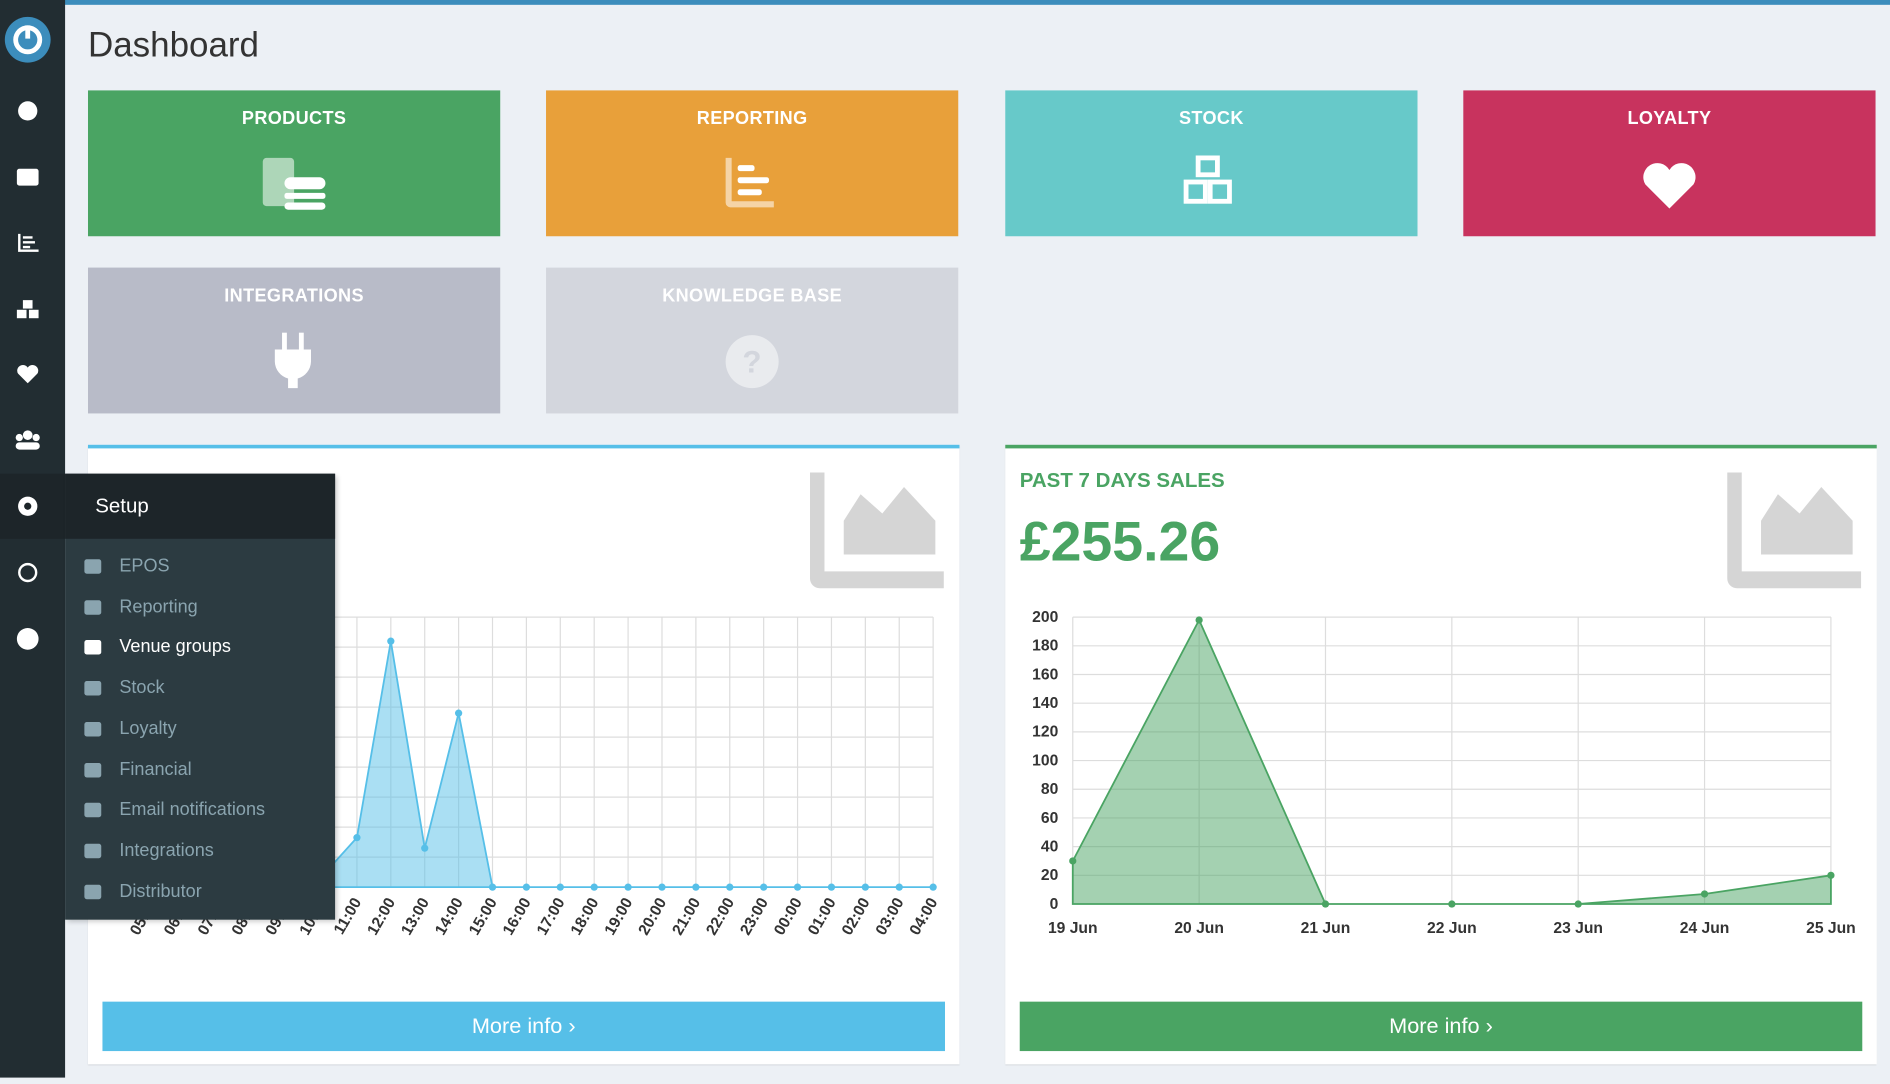 The width and height of the screenshot is (1890, 1084). Describe the element at coordinates (200, 506) in the screenshot. I see `setup-menu-title: Setup` at that location.